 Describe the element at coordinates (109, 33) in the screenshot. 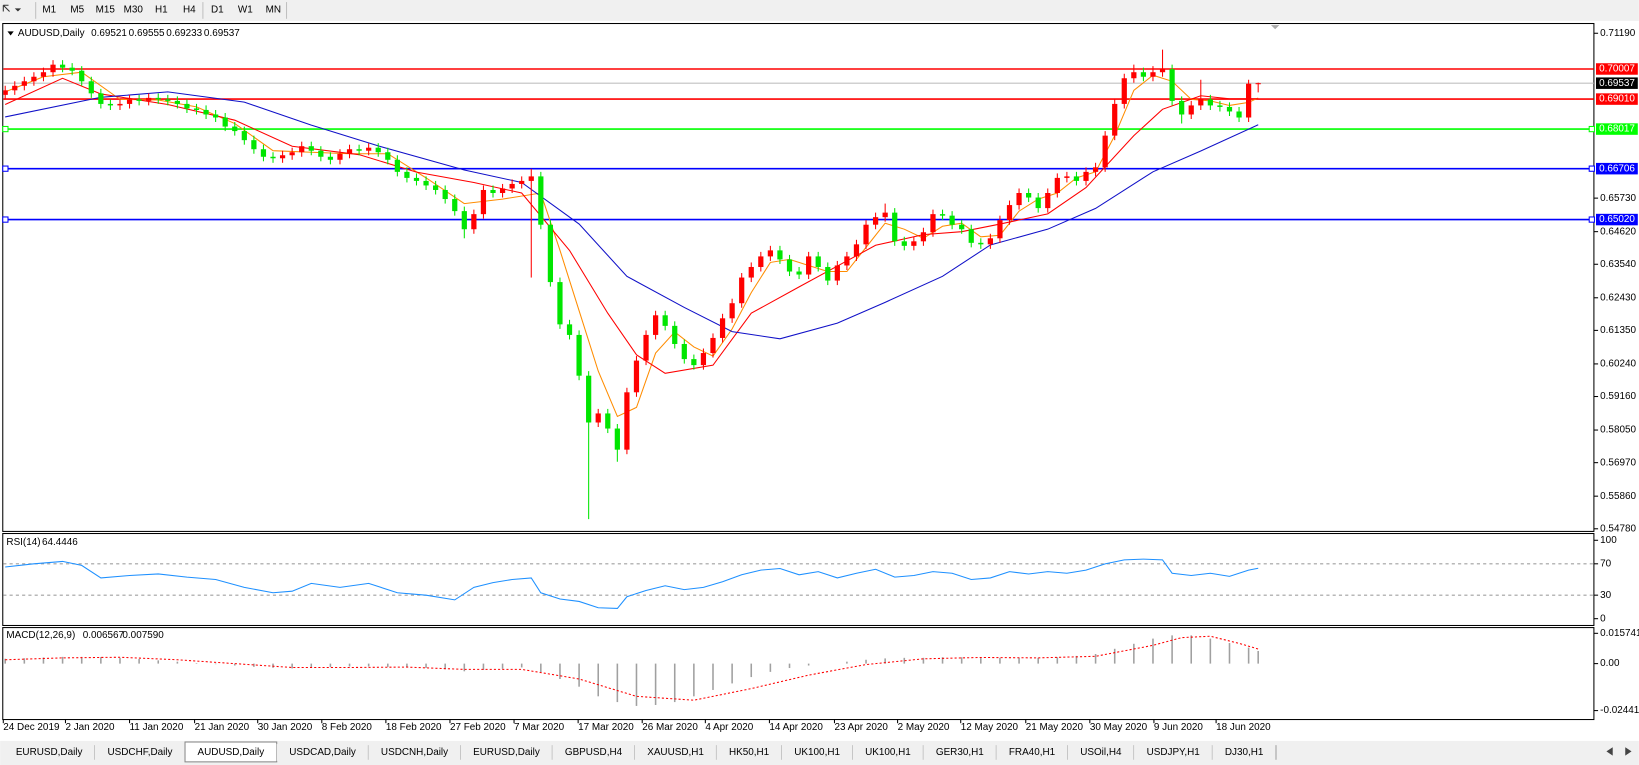

I see `quote-open: 0.69521` at that location.